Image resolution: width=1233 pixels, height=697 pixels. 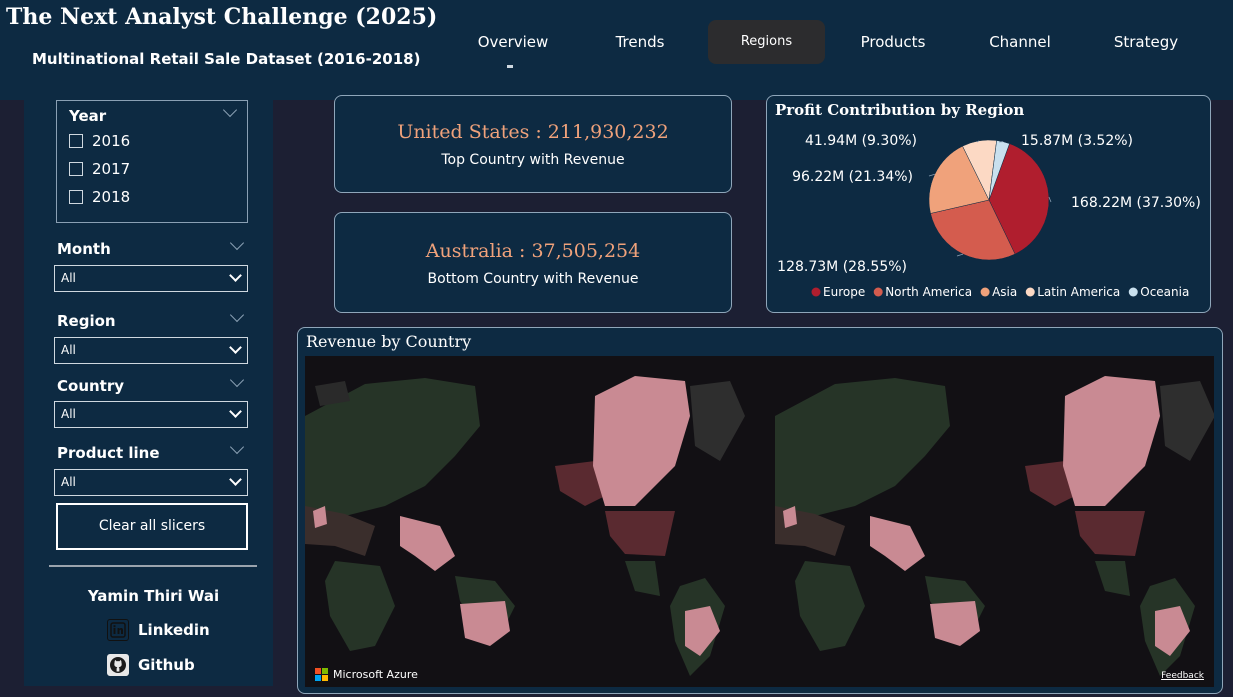 I want to click on year-option-2017: 2017, so click(x=99, y=169).